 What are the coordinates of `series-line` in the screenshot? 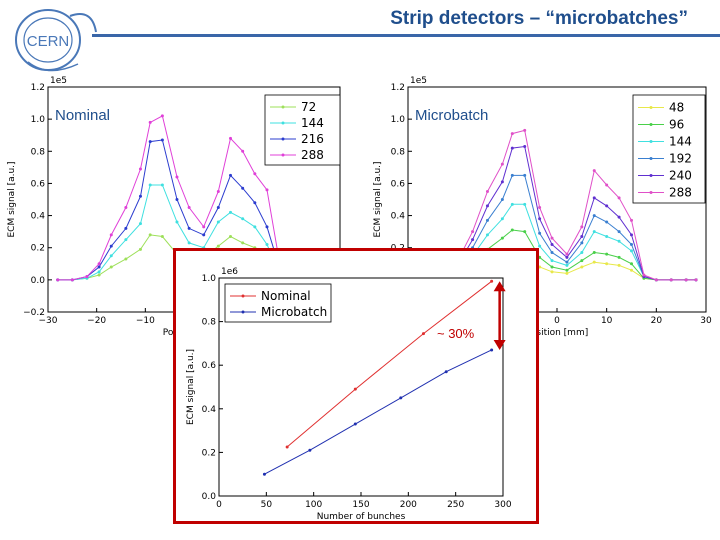 It's located at (389, 364).